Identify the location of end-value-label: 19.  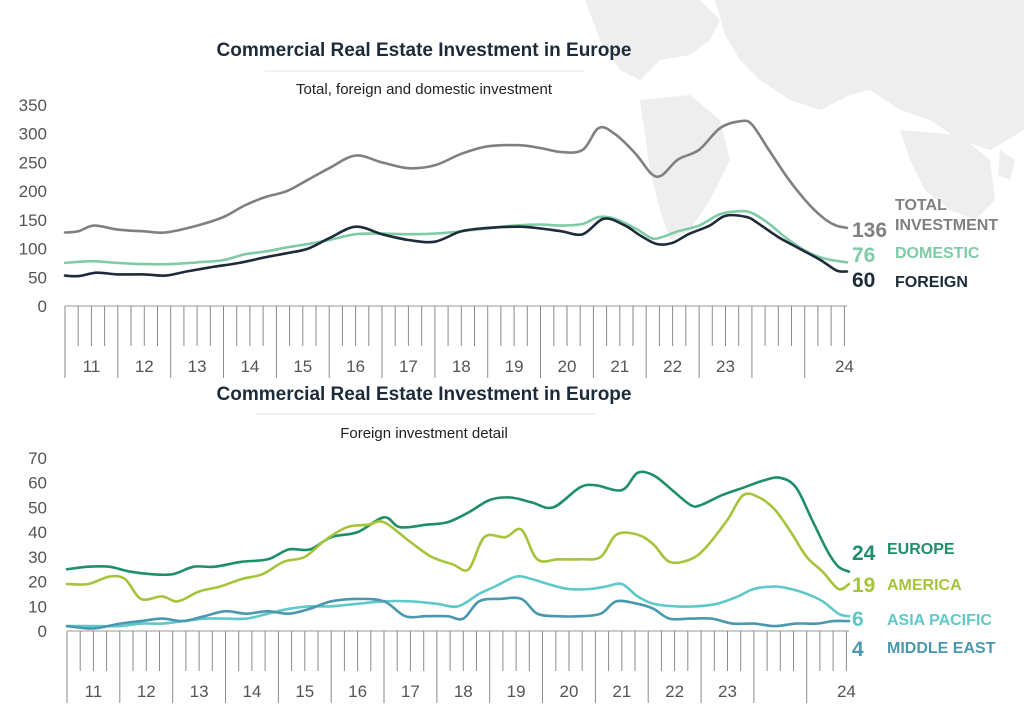
(863, 585).